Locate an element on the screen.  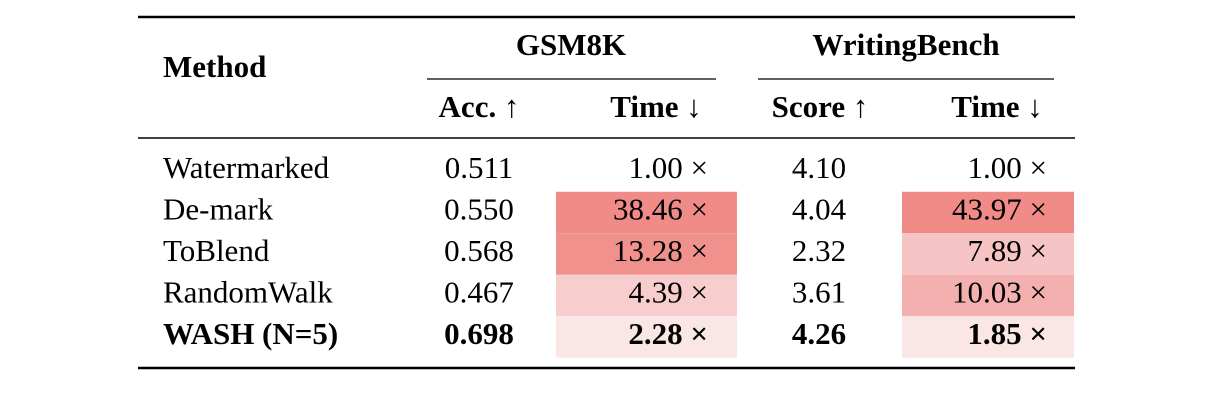
method-name: WASH (N=5) is located at coordinates (250, 333).